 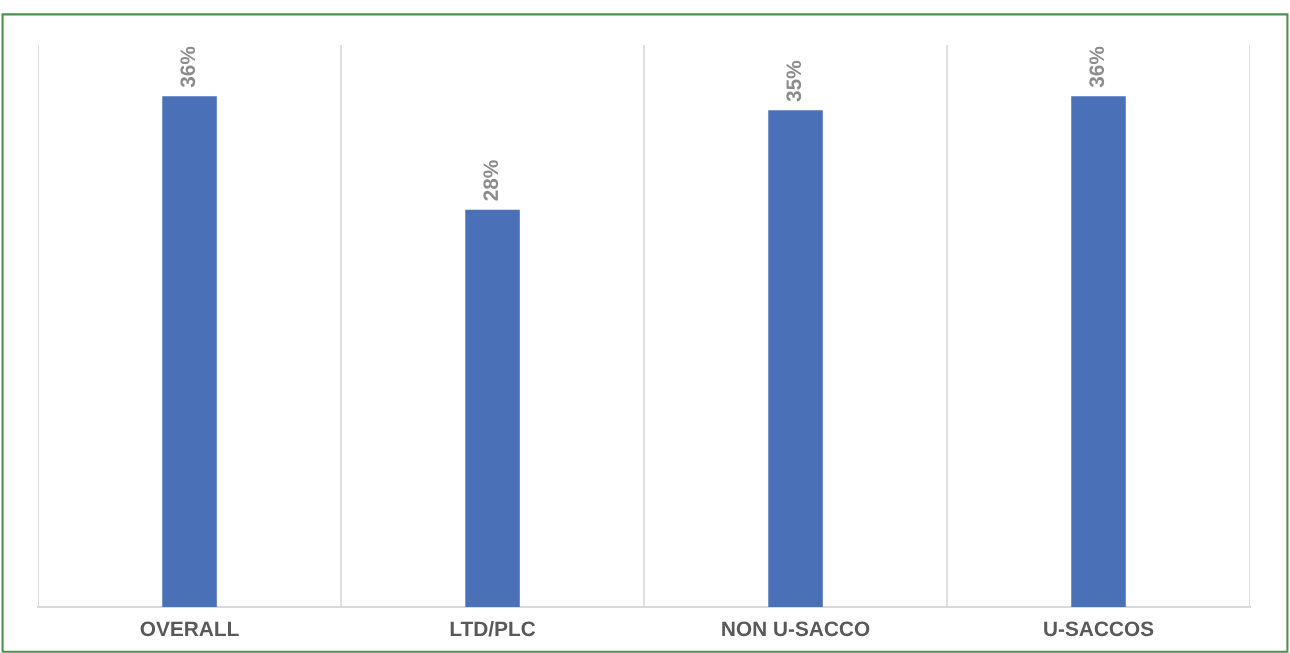 I want to click on x-tick-label: NON U-SACCO, so click(x=796, y=629).